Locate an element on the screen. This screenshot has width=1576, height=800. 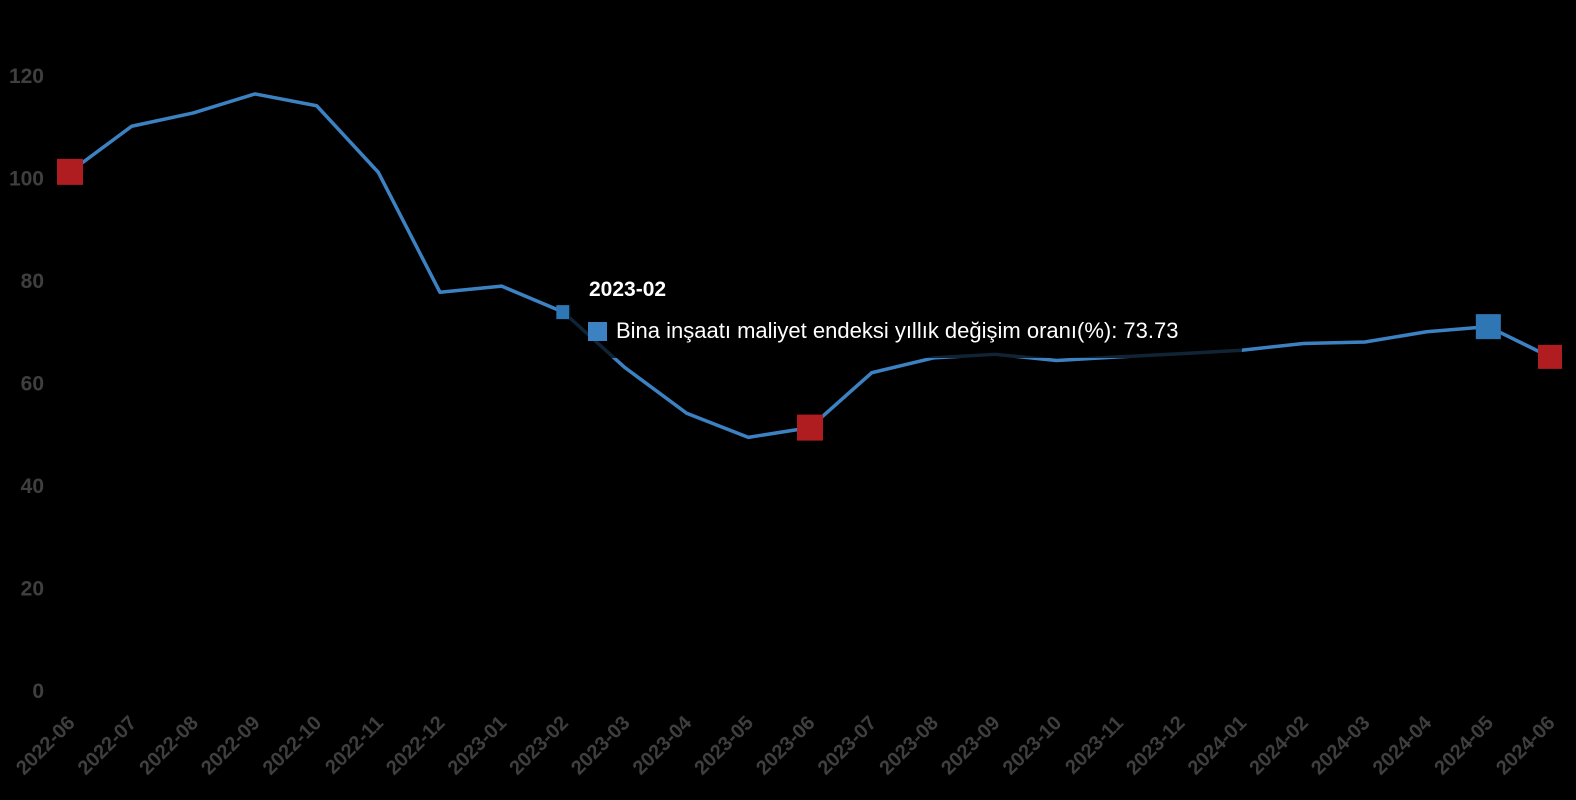
x-axis-label: 2023-05 is located at coordinates (723, 745).